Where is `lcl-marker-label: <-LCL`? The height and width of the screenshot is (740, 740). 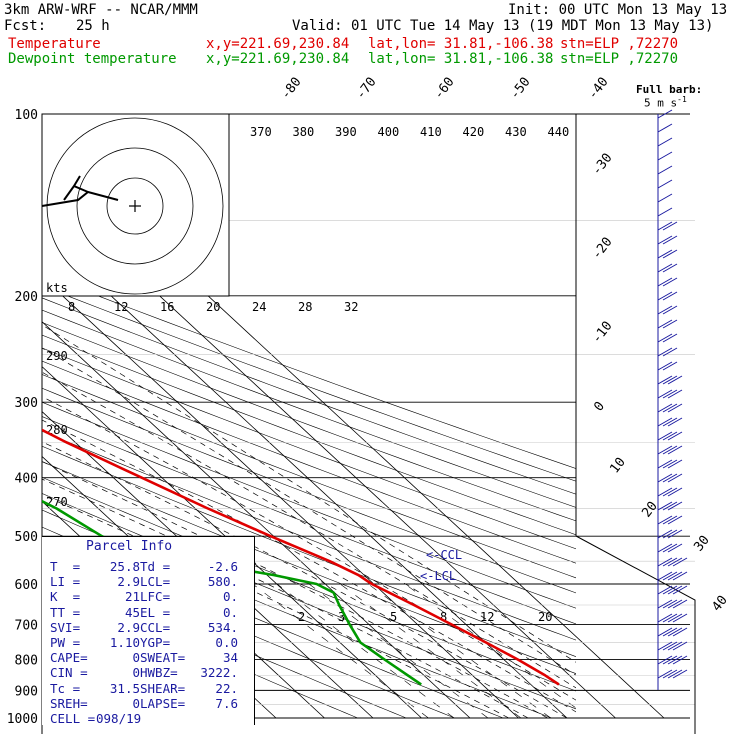 lcl-marker-label: <-LCL is located at coordinates (438, 576).